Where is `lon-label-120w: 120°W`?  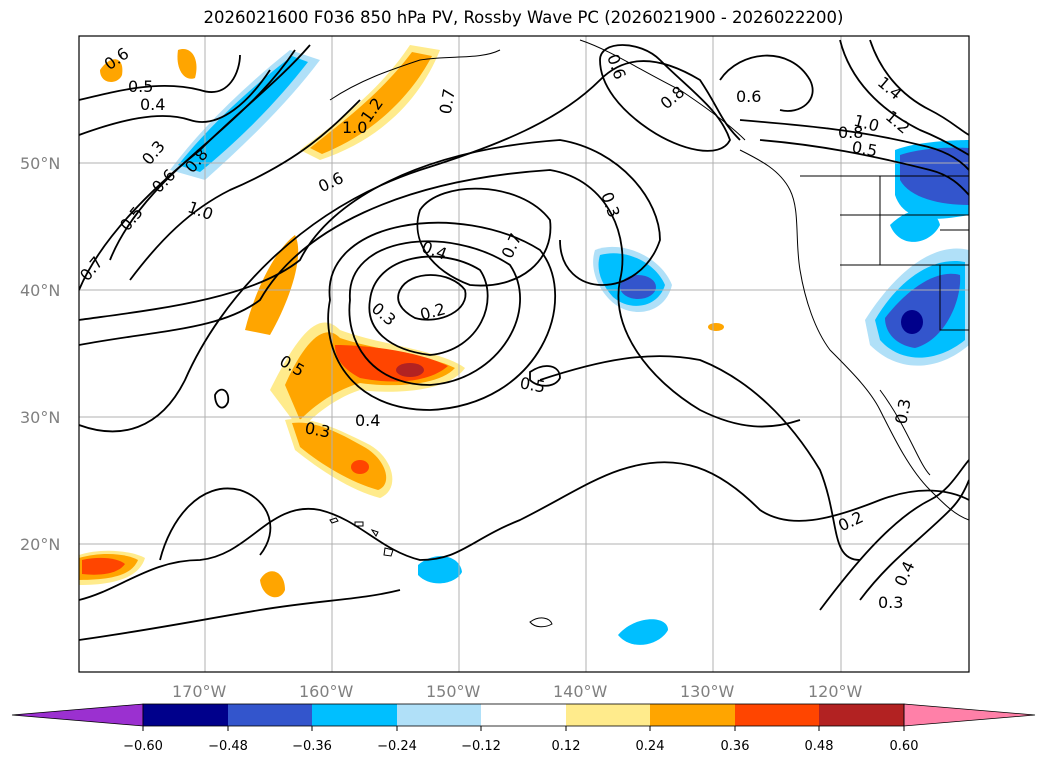 lon-label-120w: 120°W is located at coordinates (835, 691).